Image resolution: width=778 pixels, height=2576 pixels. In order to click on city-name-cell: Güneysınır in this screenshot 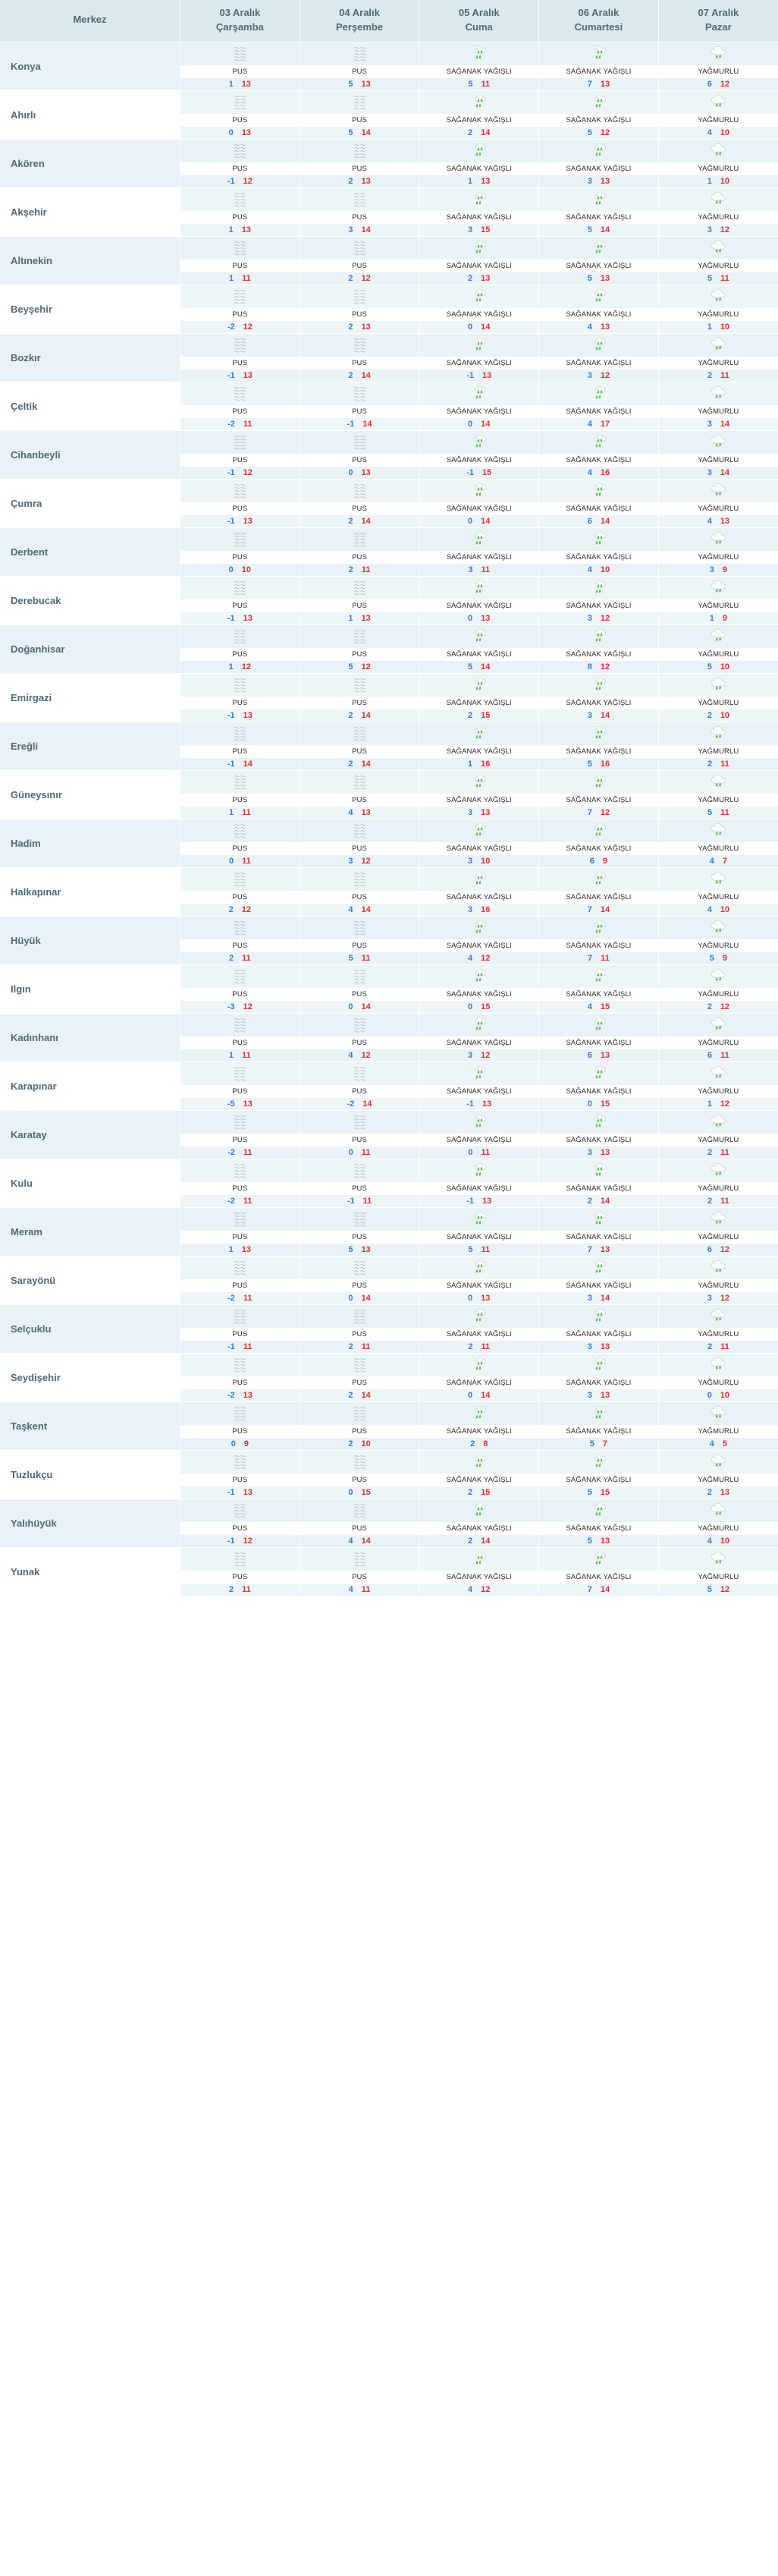, I will do `click(90, 794)`.